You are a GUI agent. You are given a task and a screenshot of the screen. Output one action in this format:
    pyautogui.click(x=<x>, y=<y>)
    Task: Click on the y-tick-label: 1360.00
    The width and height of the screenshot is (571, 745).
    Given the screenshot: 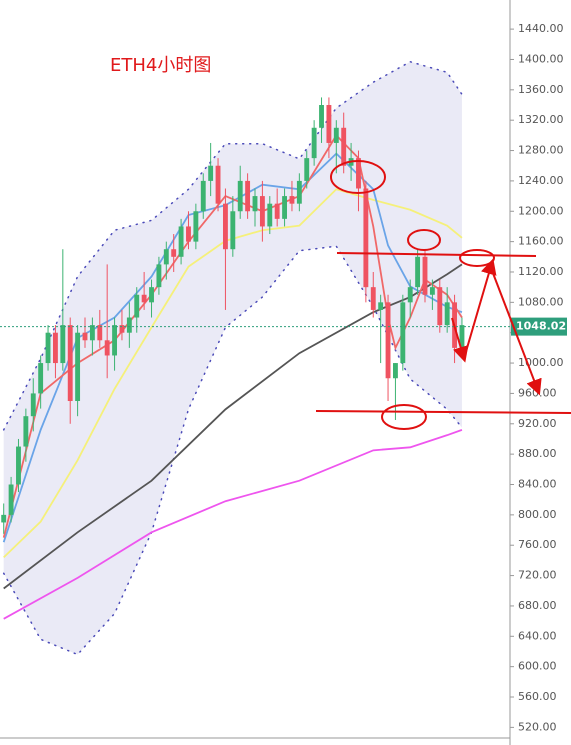 What is the action you would take?
    pyautogui.click(x=541, y=89)
    